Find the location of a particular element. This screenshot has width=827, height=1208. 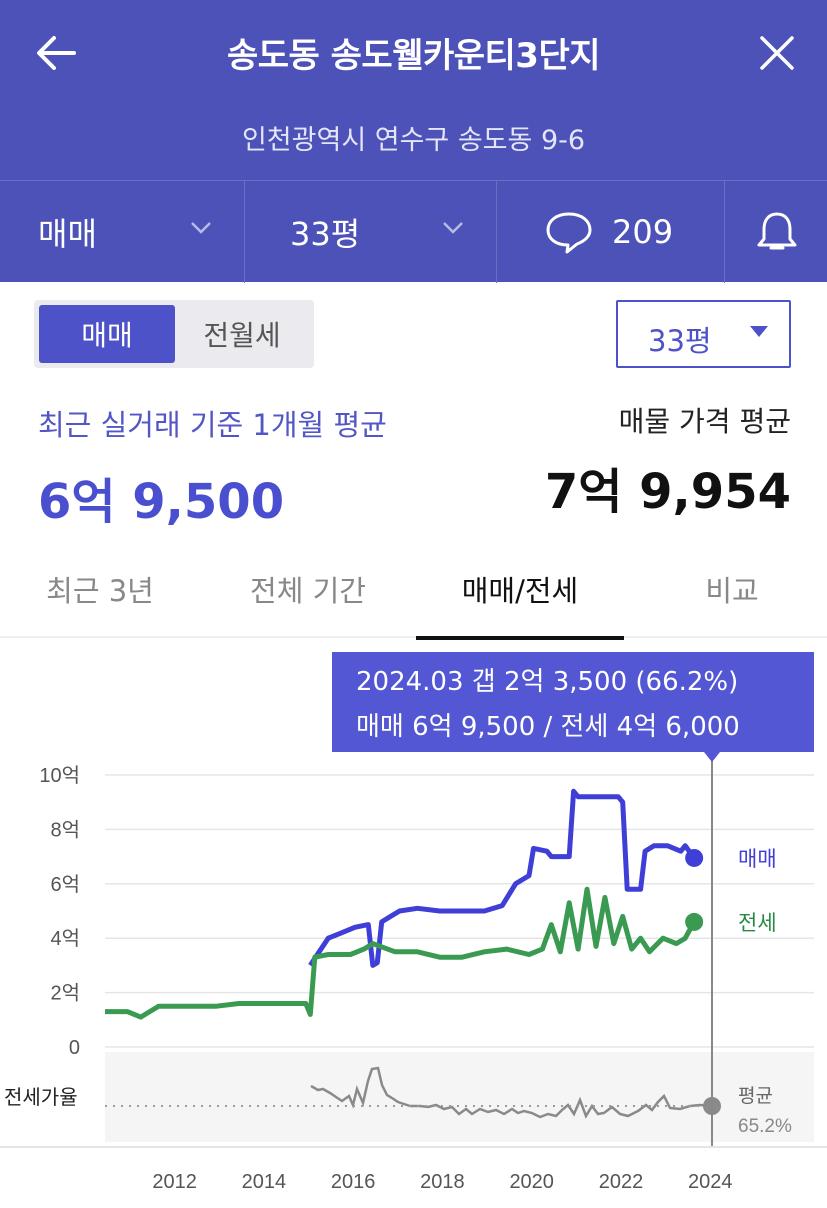

sale-end-point is located at coordinates (694, 857).